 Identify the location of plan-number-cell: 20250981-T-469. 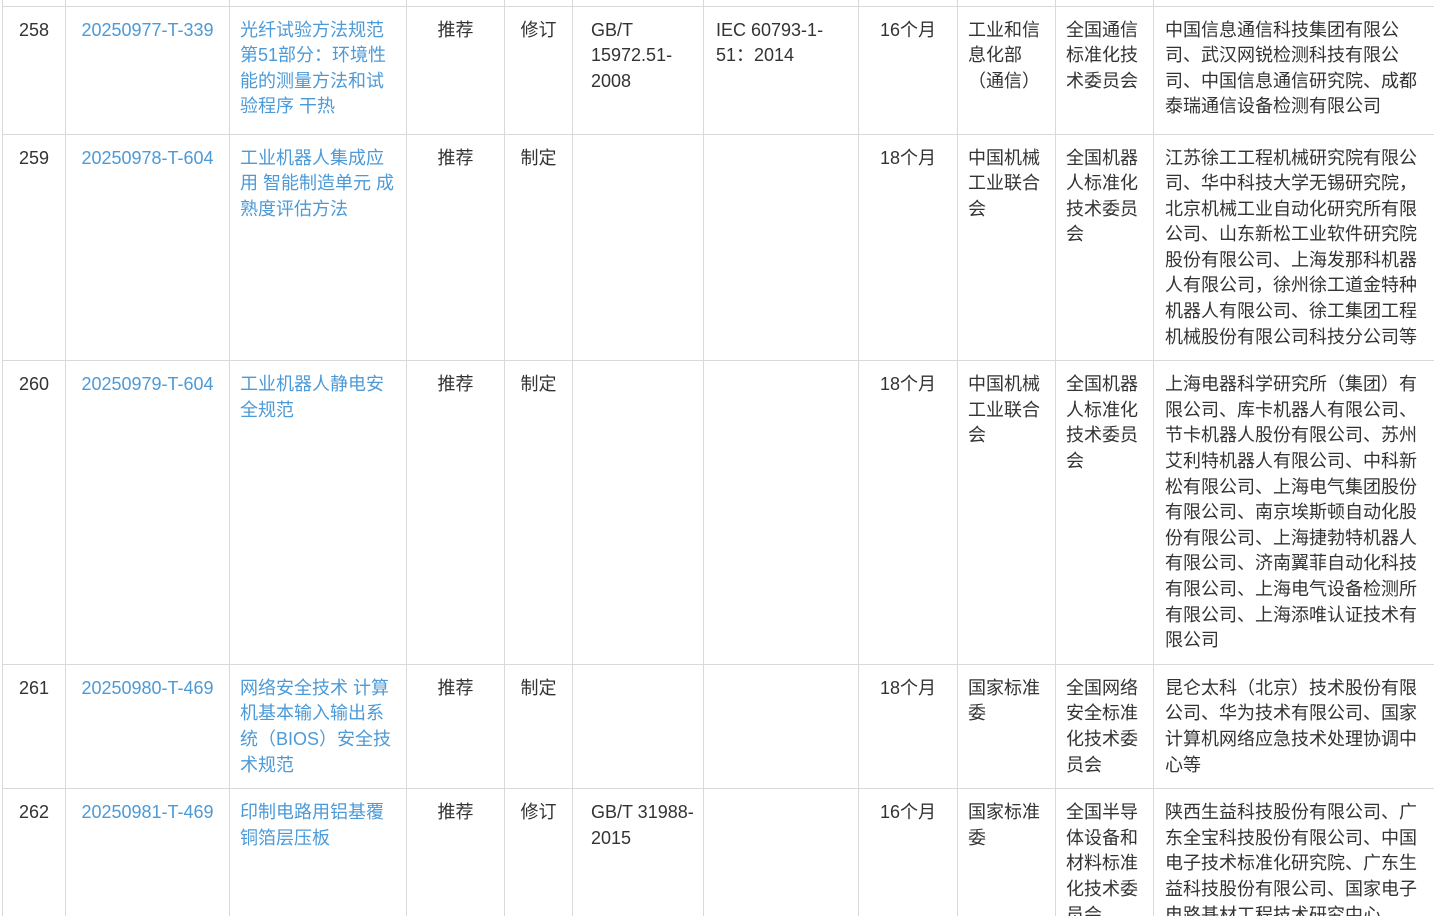
(147, 852).